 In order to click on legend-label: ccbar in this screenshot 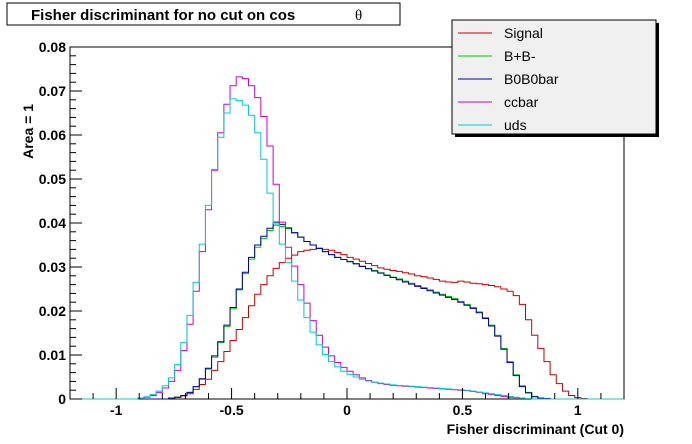, I will do `click(521, 102)`.